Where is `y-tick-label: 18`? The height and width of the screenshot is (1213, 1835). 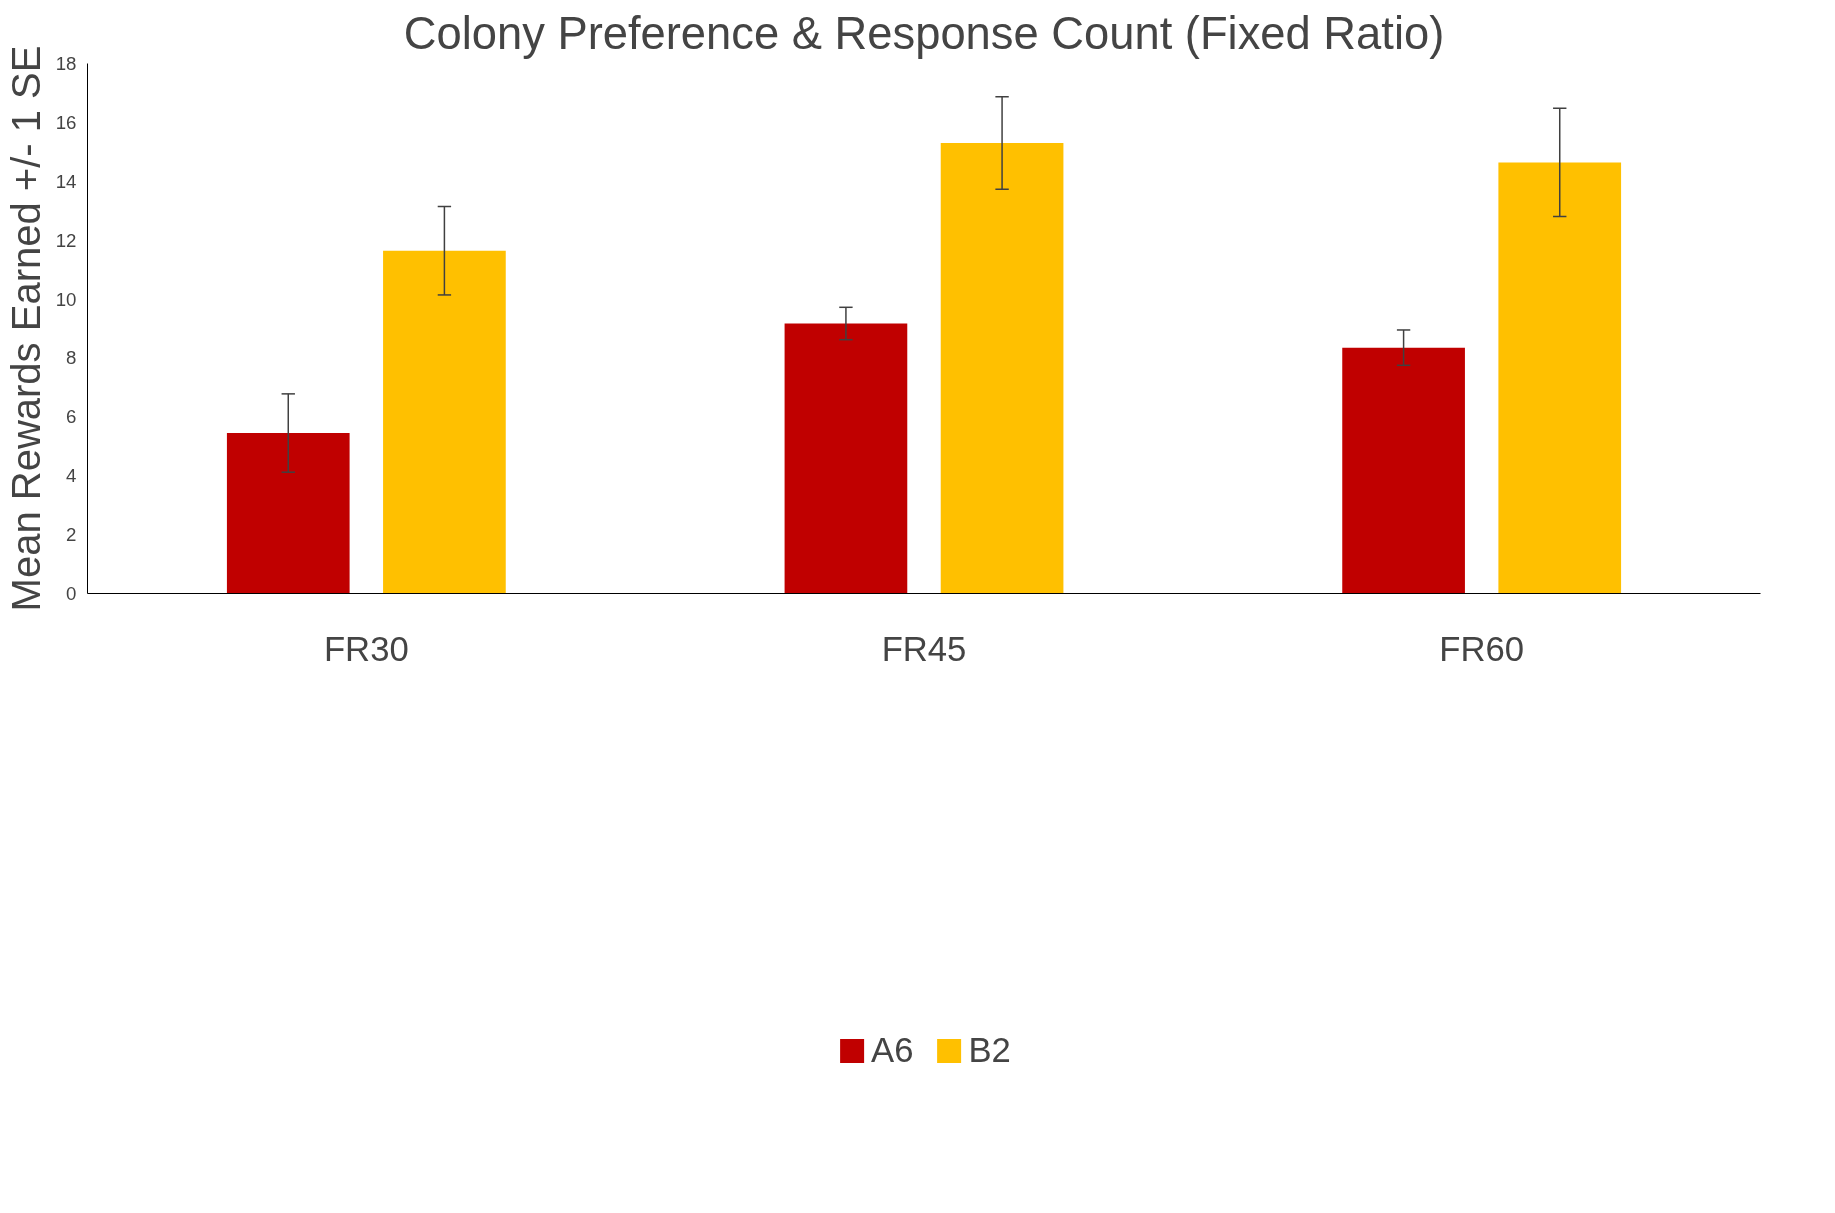
y-tick-label: 18 is located at coordinates (66, 63).